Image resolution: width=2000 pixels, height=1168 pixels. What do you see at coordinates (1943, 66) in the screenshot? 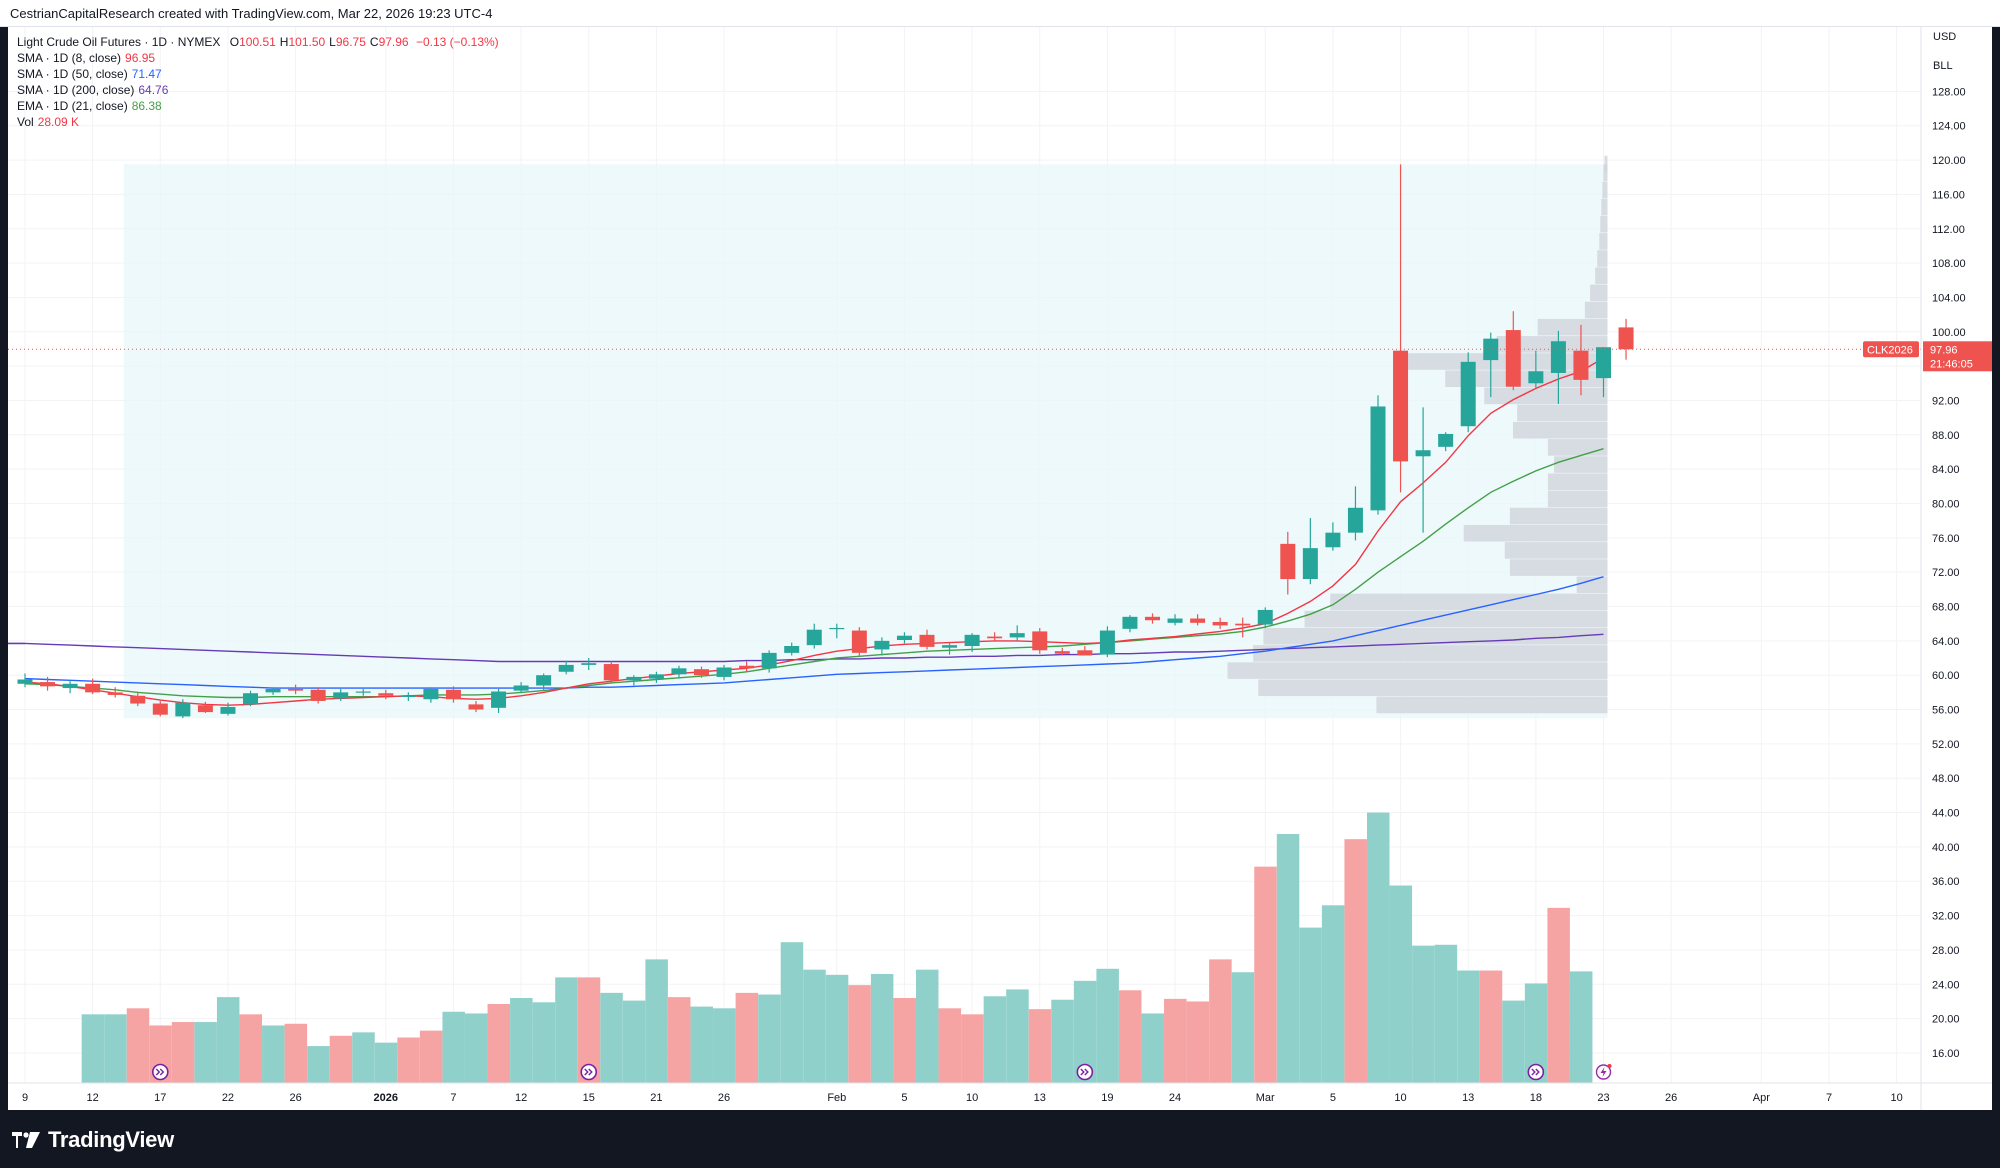
I see `unit-label: BLL` at bounding box center [1943, 66].